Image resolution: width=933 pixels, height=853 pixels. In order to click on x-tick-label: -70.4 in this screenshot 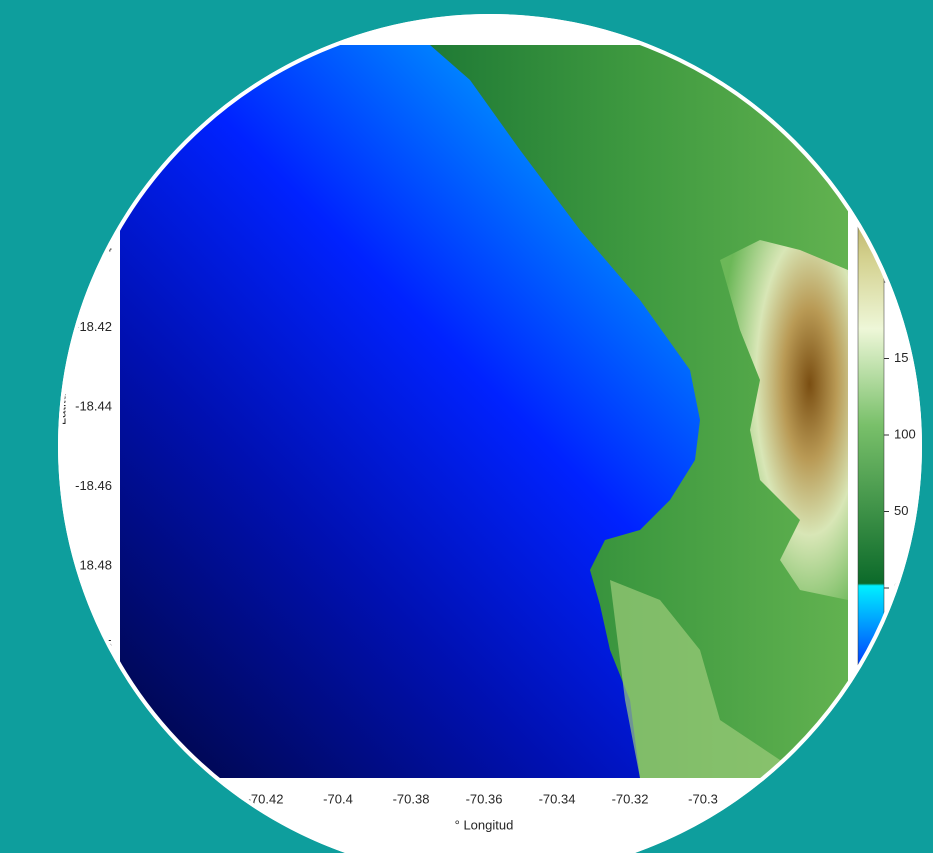, I will do `click(338, 798)`.